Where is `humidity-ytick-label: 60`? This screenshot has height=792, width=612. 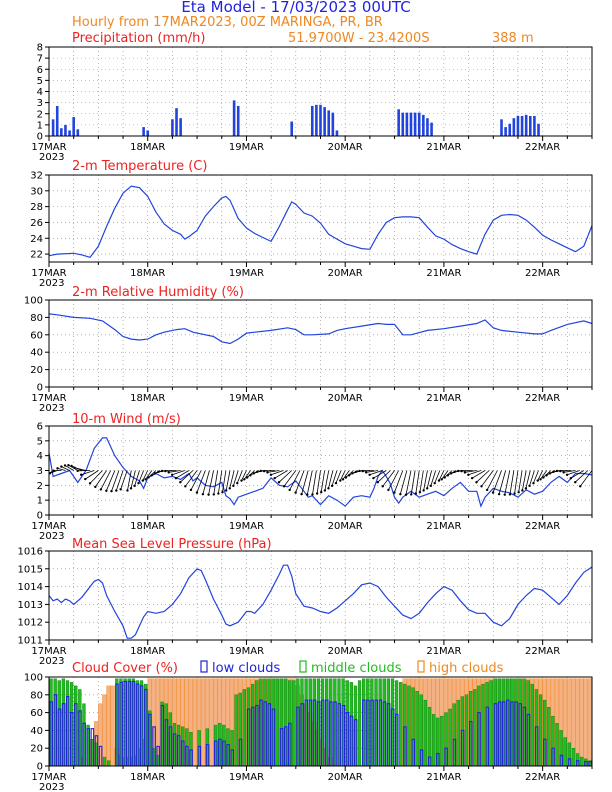 humidity-ytick-label: 60 is located at coordinates (36, 335).